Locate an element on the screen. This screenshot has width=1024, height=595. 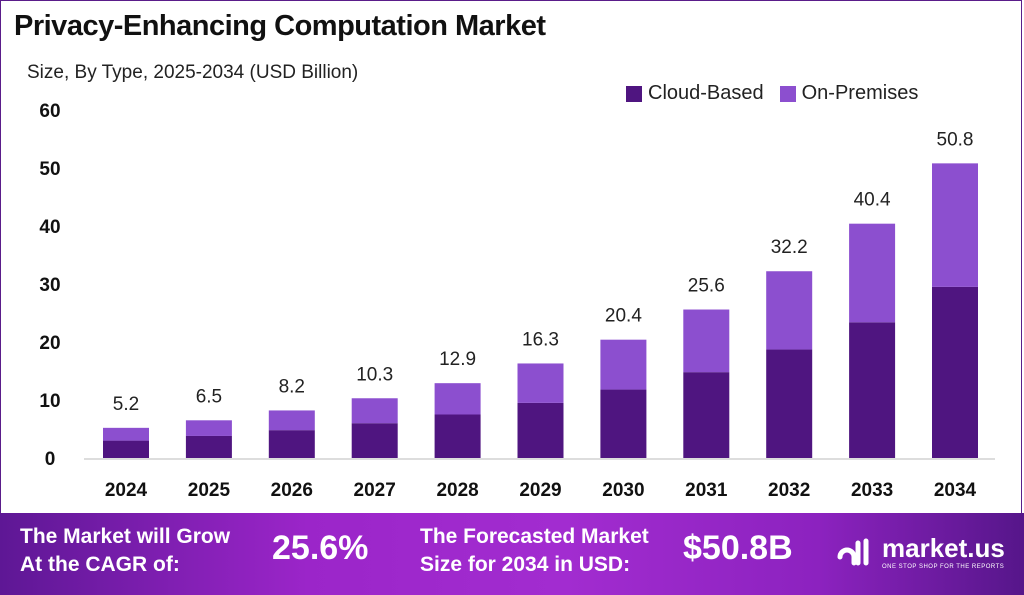
data-label: 50.8 is located at coordinates (955, 139).